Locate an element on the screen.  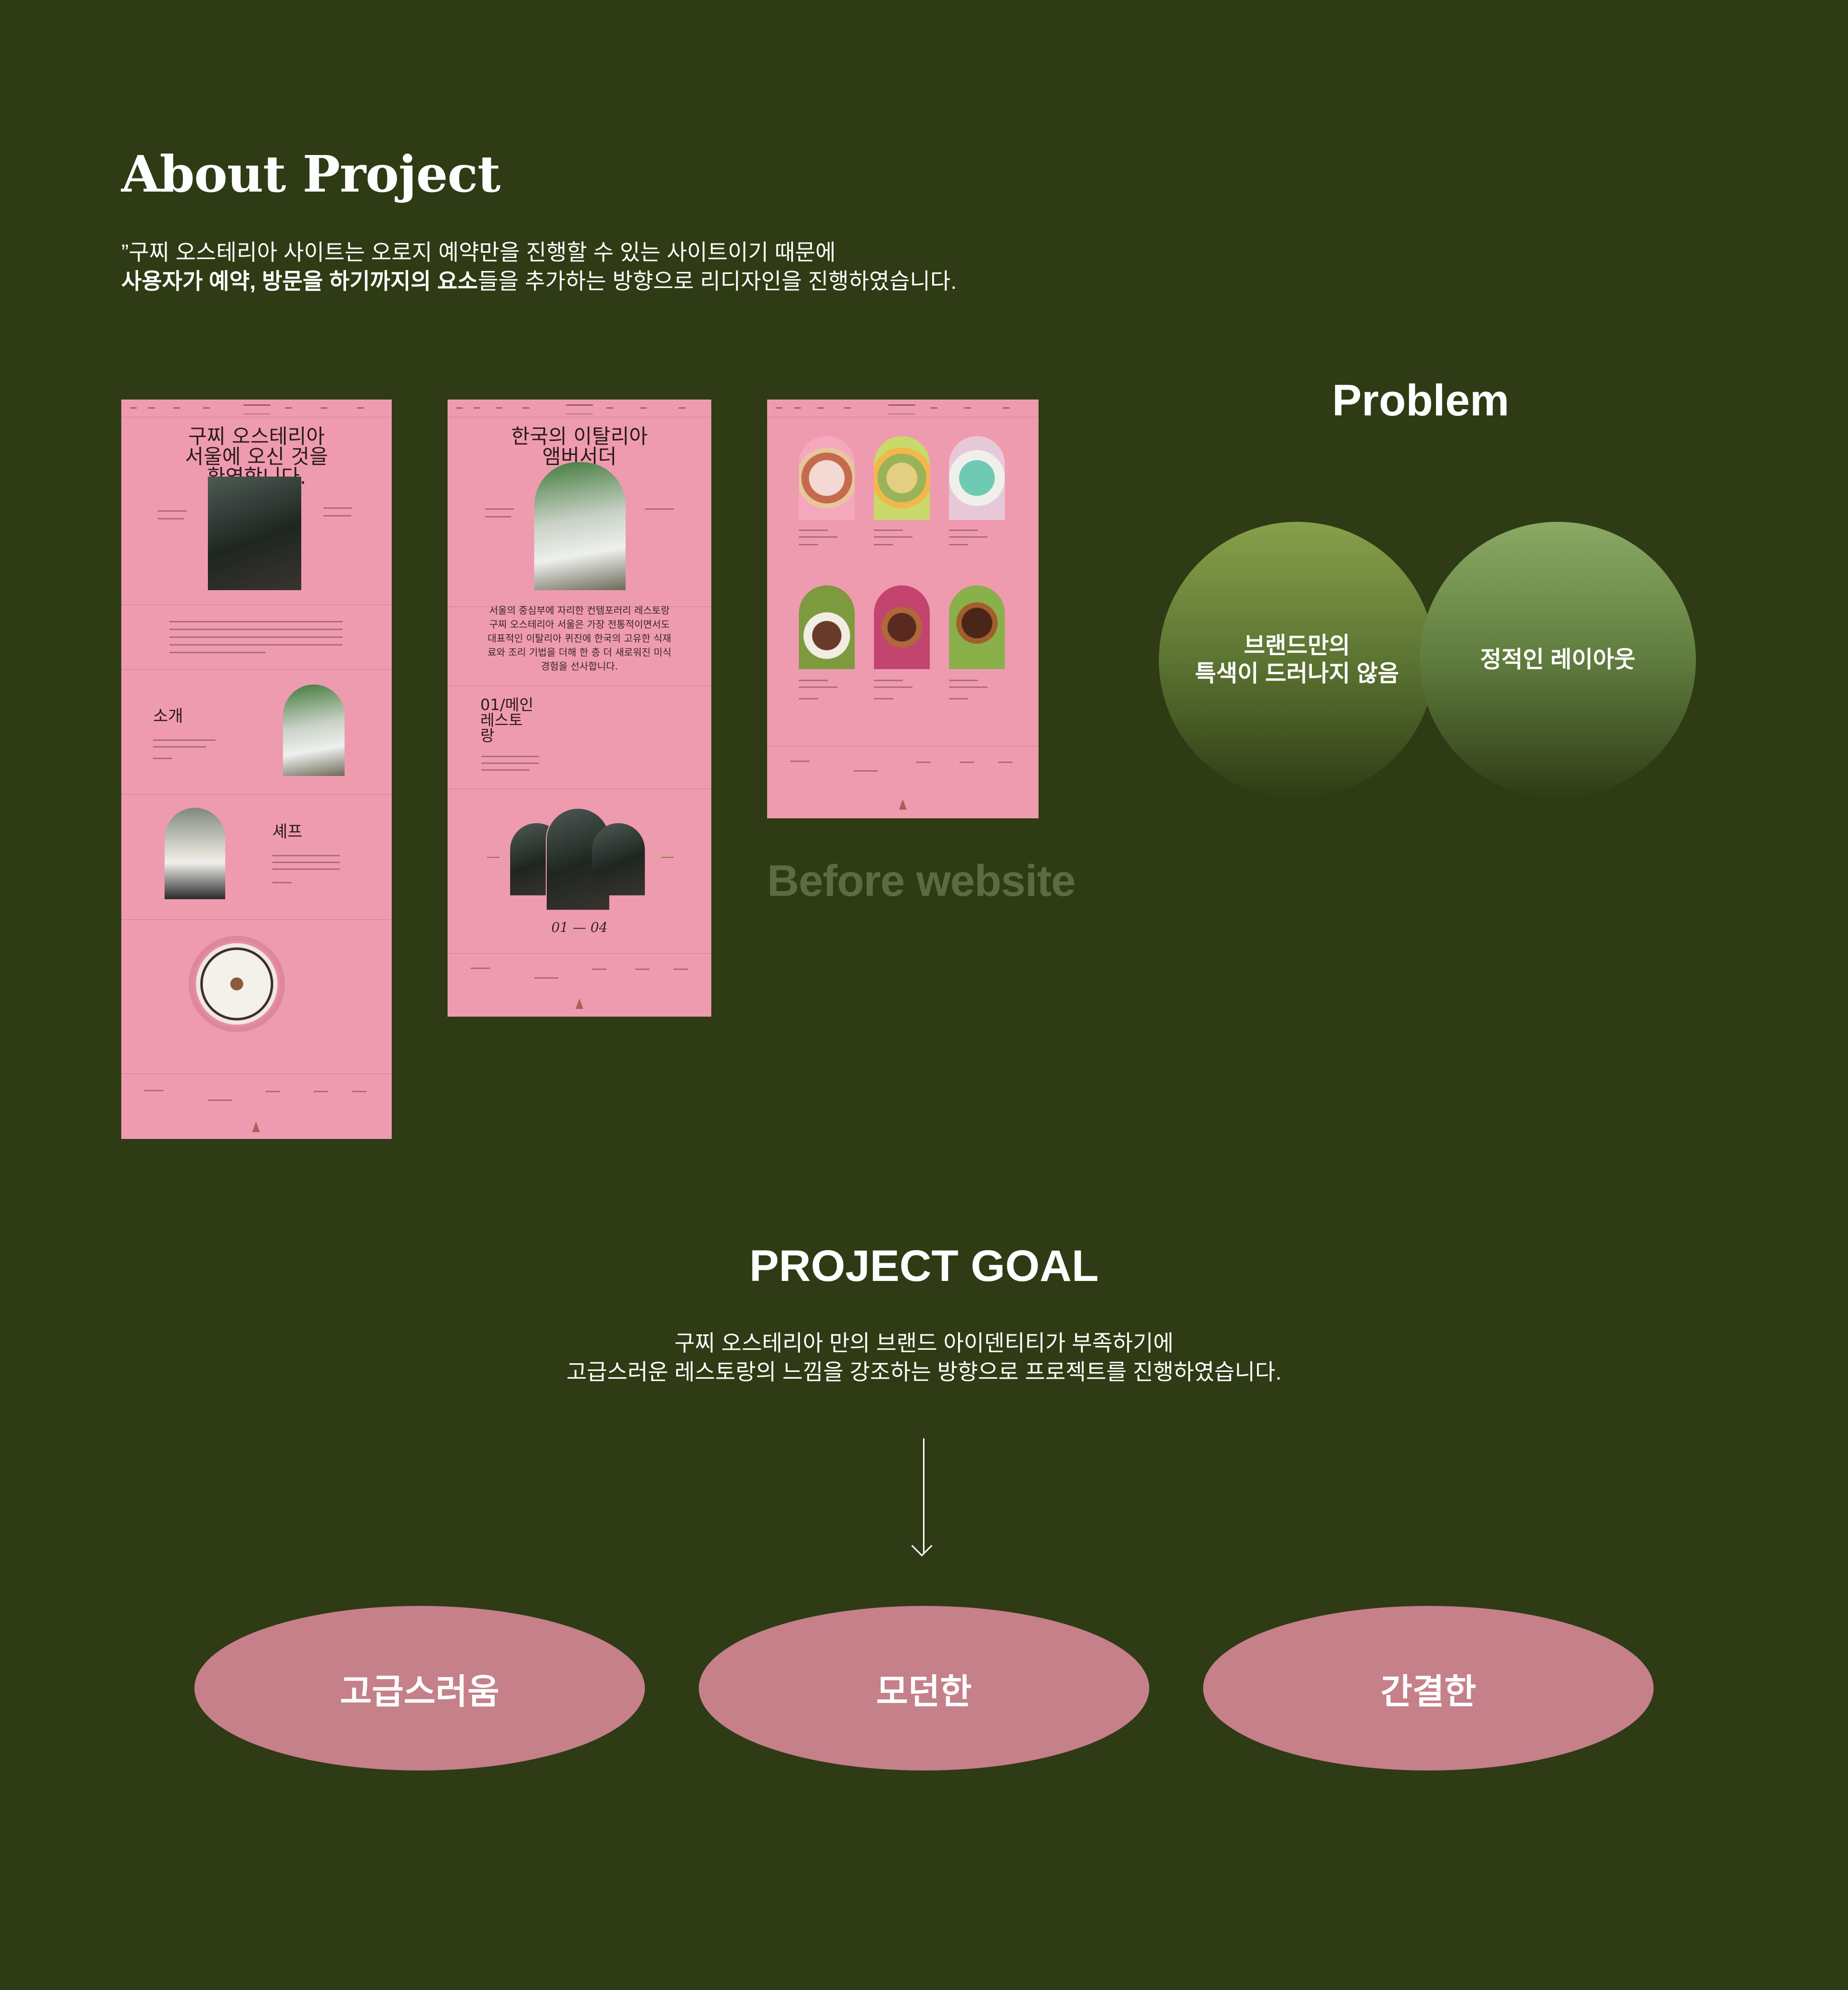
hero-line: 한국의 이탈리아 is located at coordinates (579, 437).